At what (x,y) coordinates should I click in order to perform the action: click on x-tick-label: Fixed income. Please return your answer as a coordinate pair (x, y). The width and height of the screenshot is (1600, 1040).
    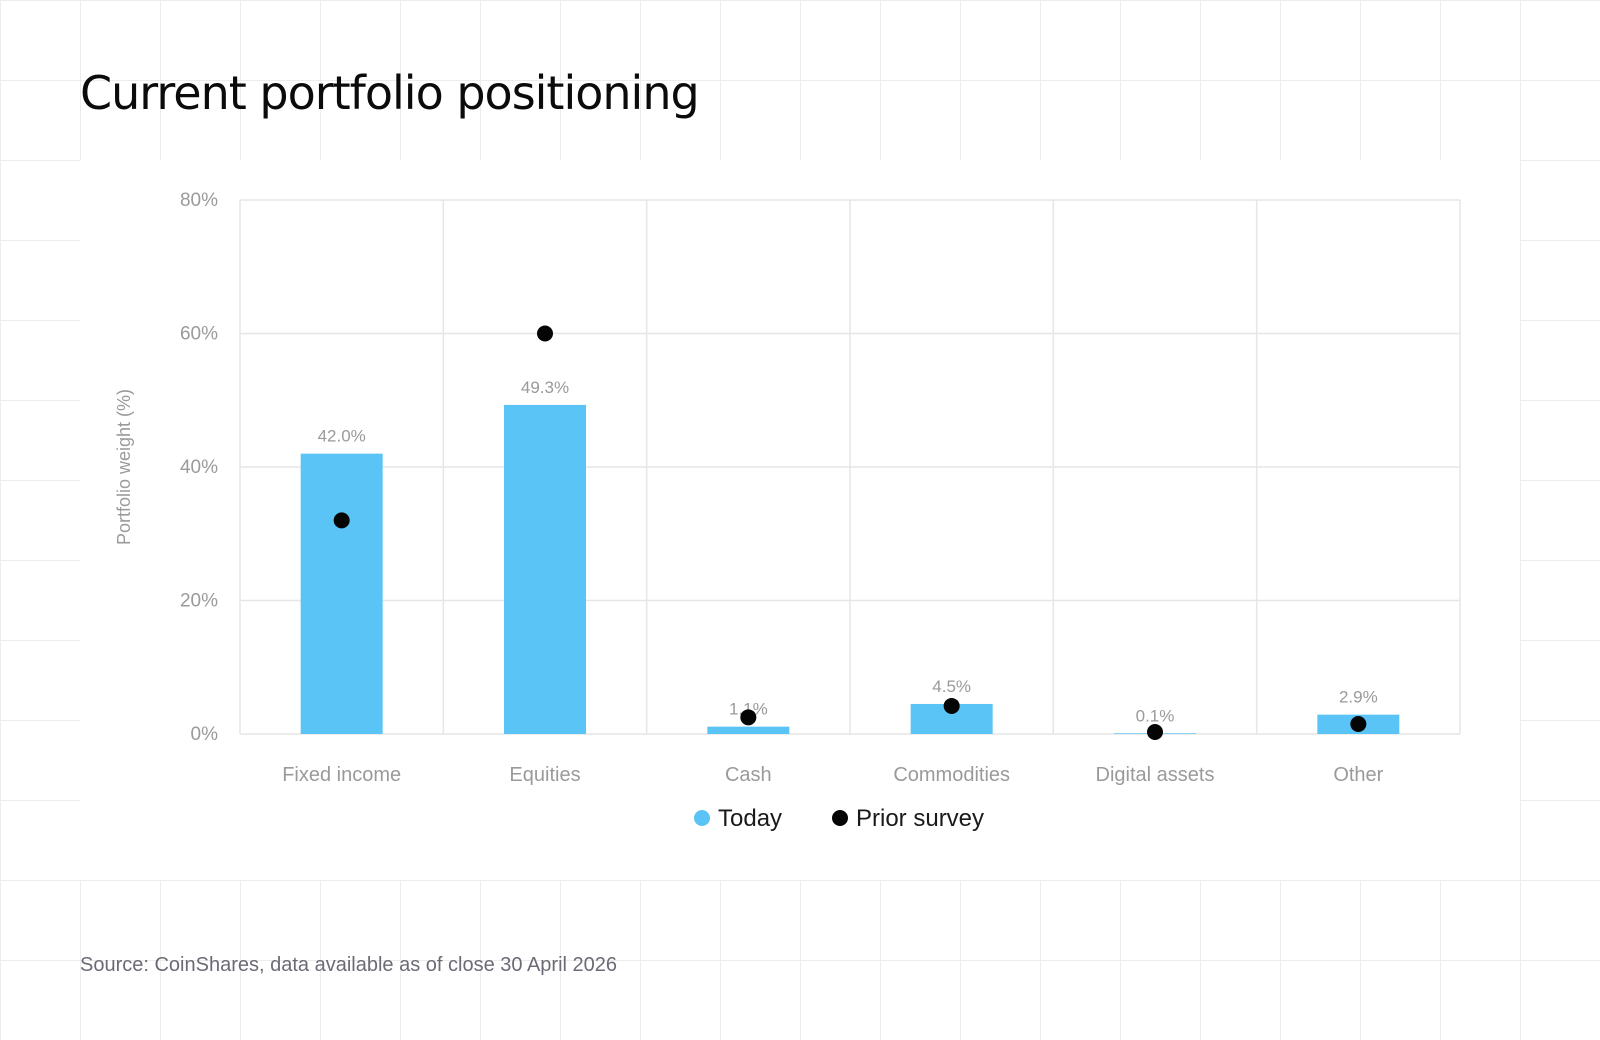
    Looking at the image, I should click on (341, 775).